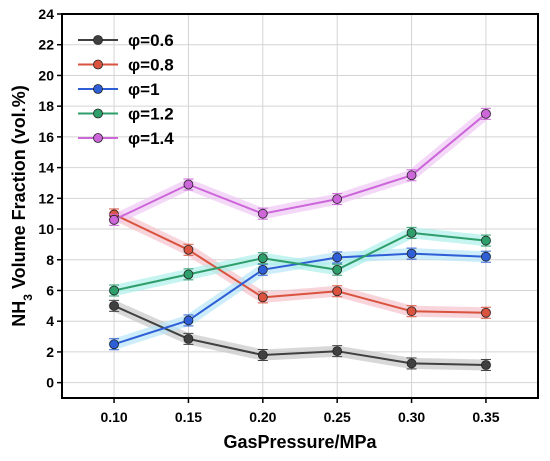 The image size is (550, 461). Describe the element at coordinates (46, 75) in the screenshot. I see `y-tick-label: 20` at that location.